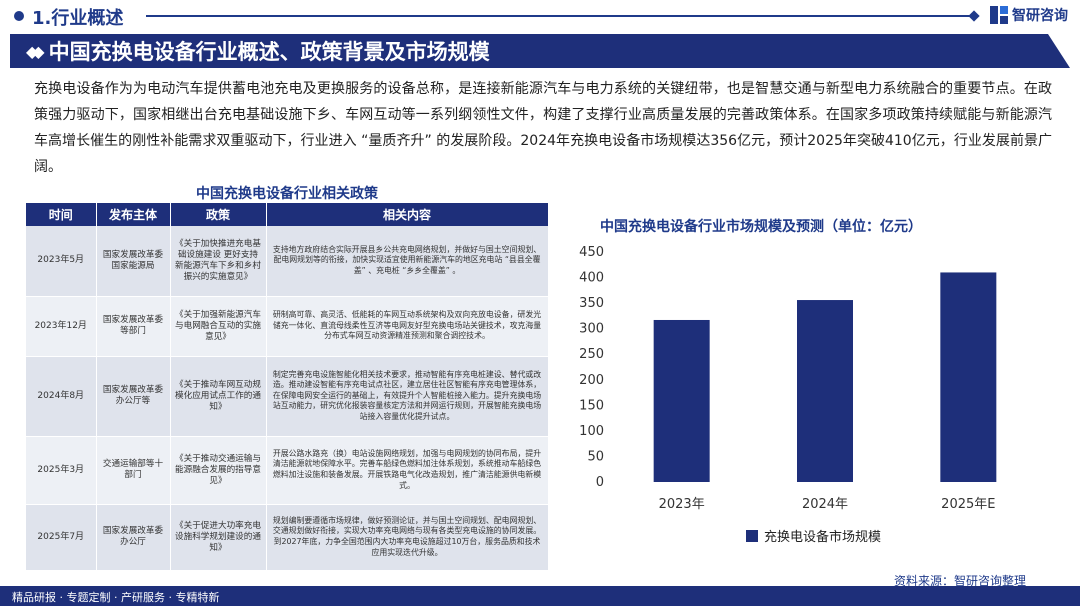 Image resolution: width=1080 pixels, height=606 pixels. Describe the element at coordinates (591, 405) in the screenshot. I see `y-tick-label: 150` at that location.